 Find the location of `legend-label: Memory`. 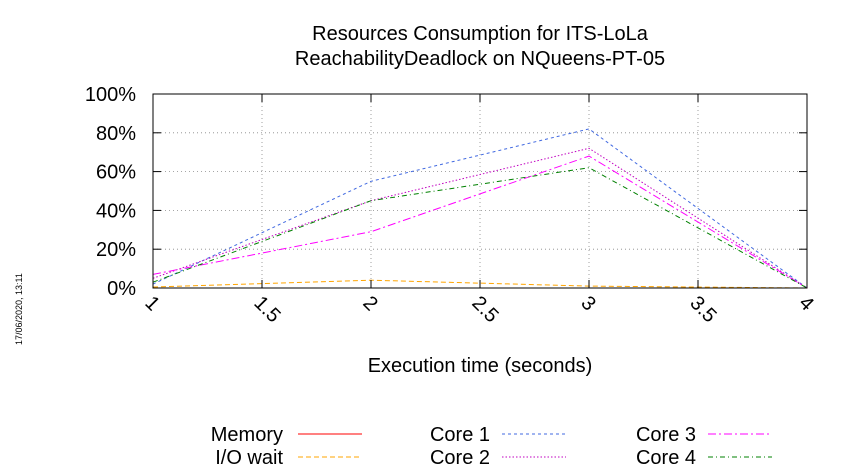

legend-label: Memory is located at coordinates (247, 435).